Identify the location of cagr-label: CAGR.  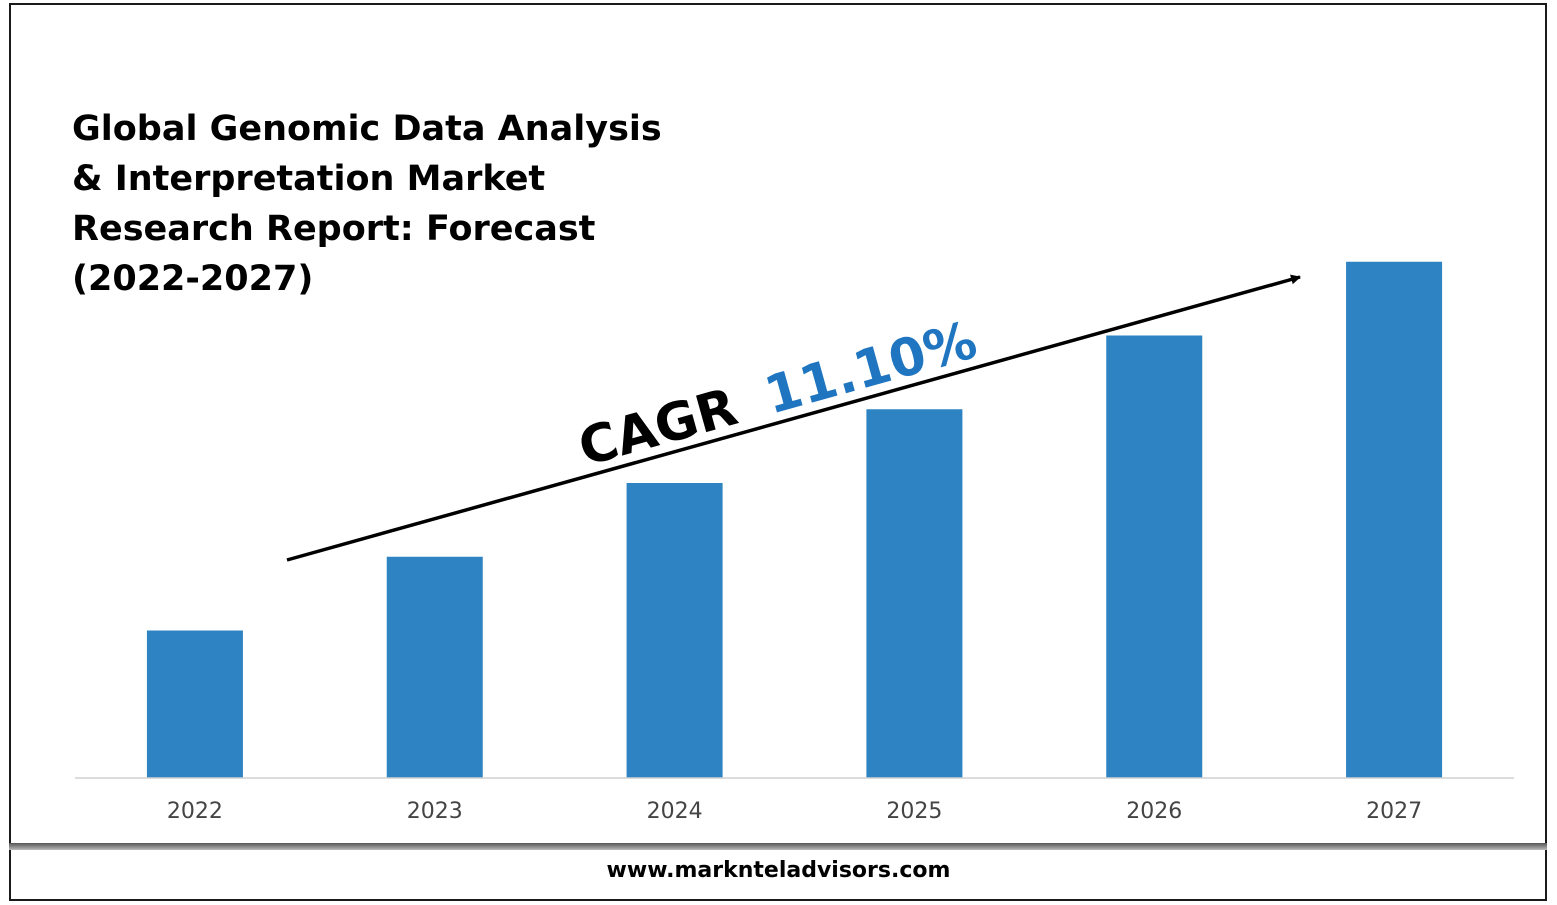
(657, 427).